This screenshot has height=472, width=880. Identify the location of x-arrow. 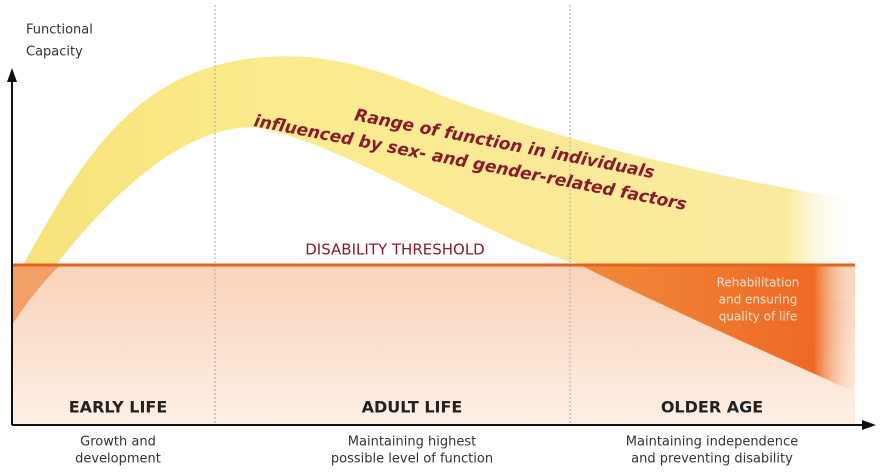
(869, 425).